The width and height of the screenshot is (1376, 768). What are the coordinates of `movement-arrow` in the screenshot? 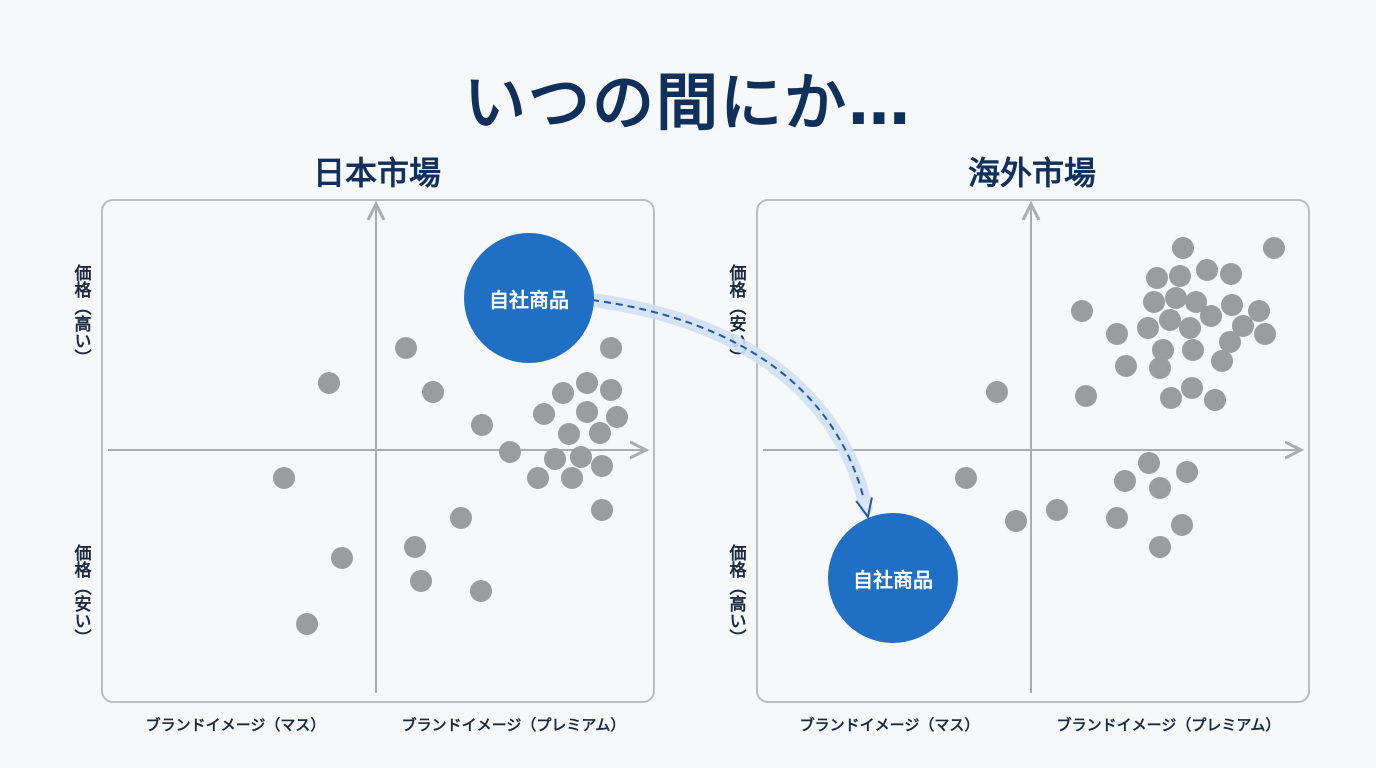 It's located at (728, 403).